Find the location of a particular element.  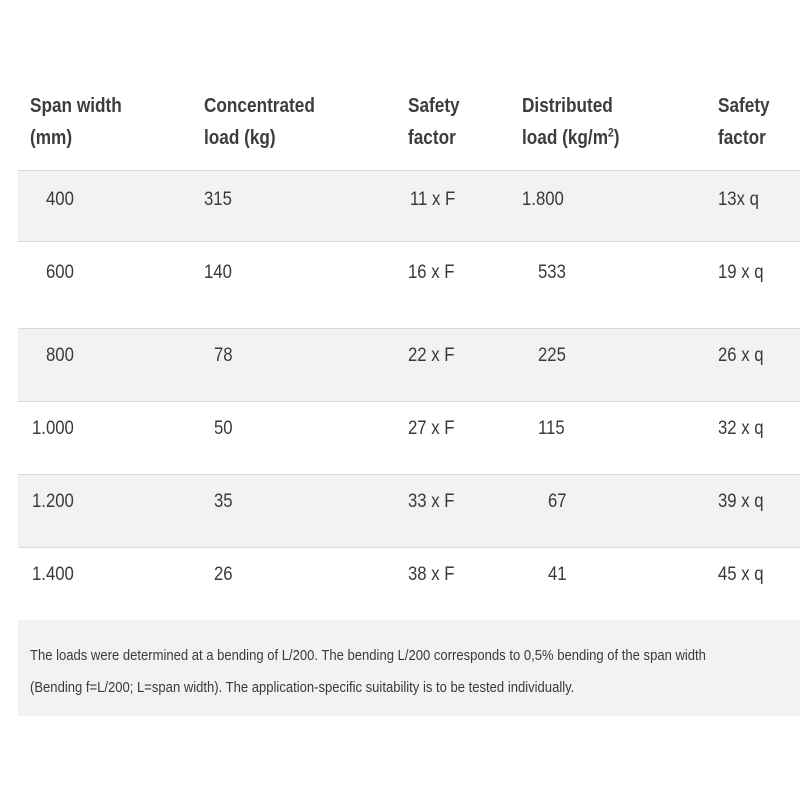

cell-safety-factor-1: 38 x F is located at coordinates (431, 574).